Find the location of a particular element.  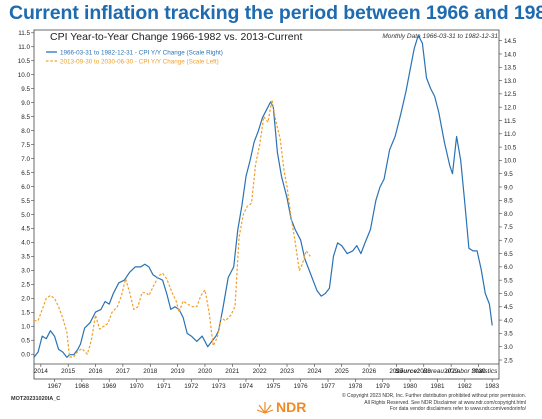

left-axis-tick-label: 1.0 is located at coordinates (25, 327).